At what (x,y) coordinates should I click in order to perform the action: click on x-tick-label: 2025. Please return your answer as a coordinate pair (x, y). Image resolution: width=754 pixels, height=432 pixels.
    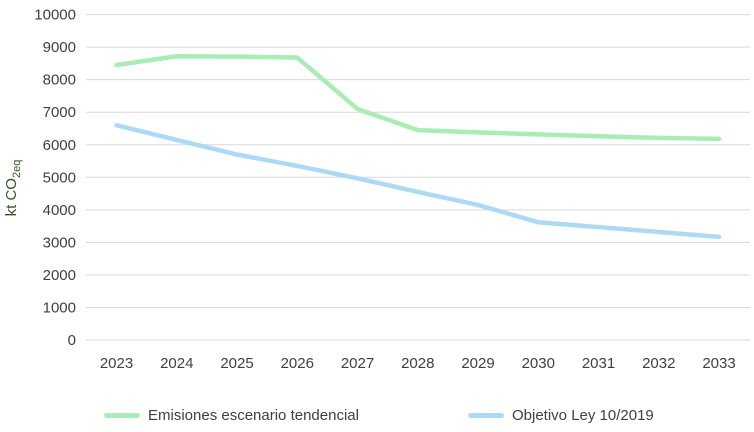
    Looking at the image, I should click on (236, 363).